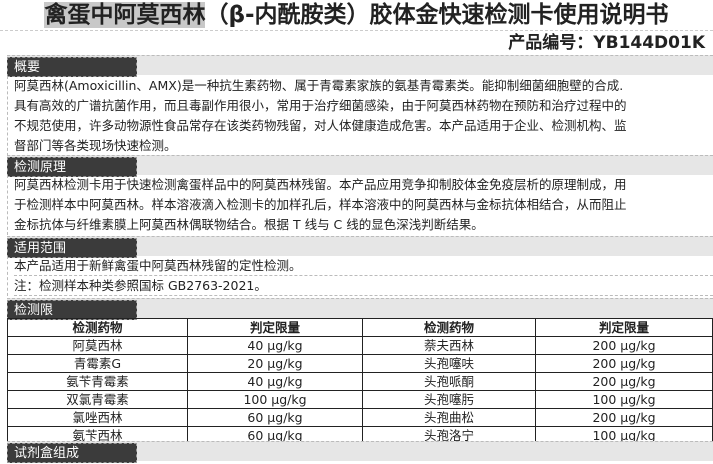 The image size is (713, 464). I want to click on table-cell: 双氯青霉素, so click(97, 399).